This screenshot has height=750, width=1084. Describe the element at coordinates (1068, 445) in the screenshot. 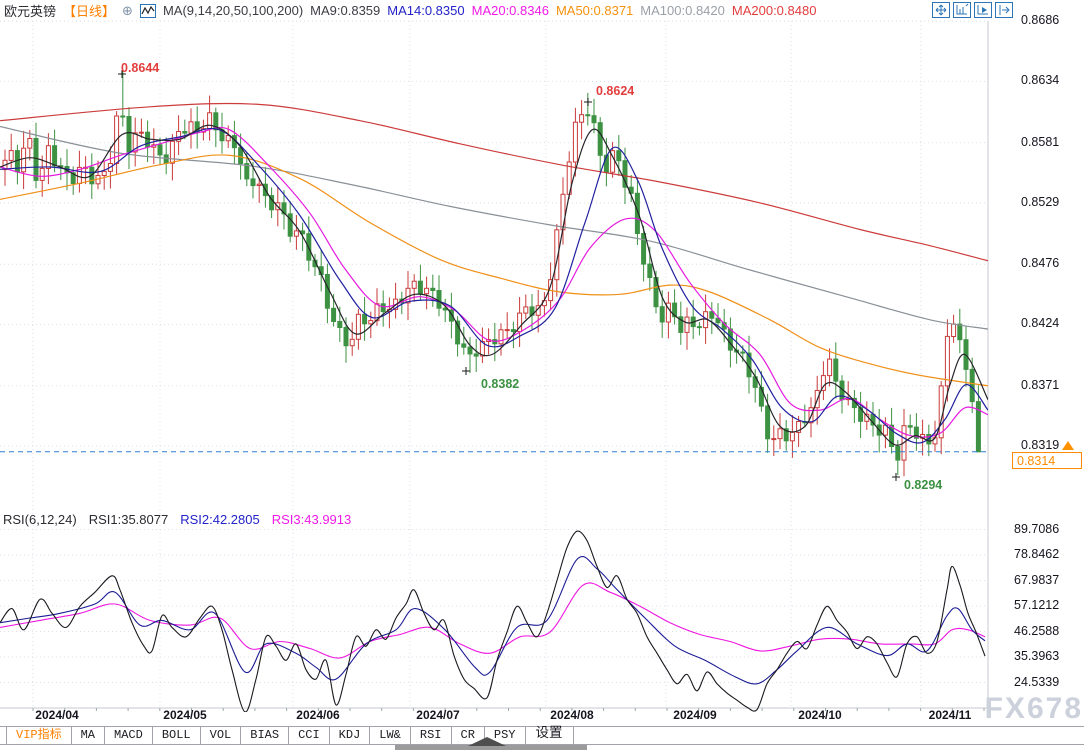

I see `price-marker-arrow-icon` at that location.